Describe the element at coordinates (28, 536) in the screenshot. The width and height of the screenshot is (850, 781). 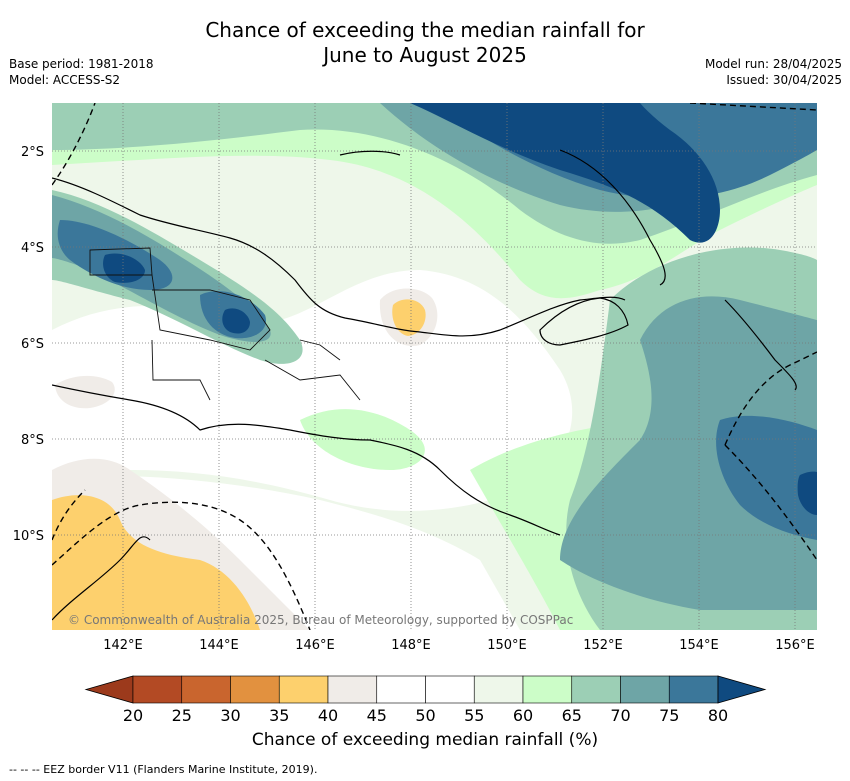
I see `lat-label: 10°S` at that location.